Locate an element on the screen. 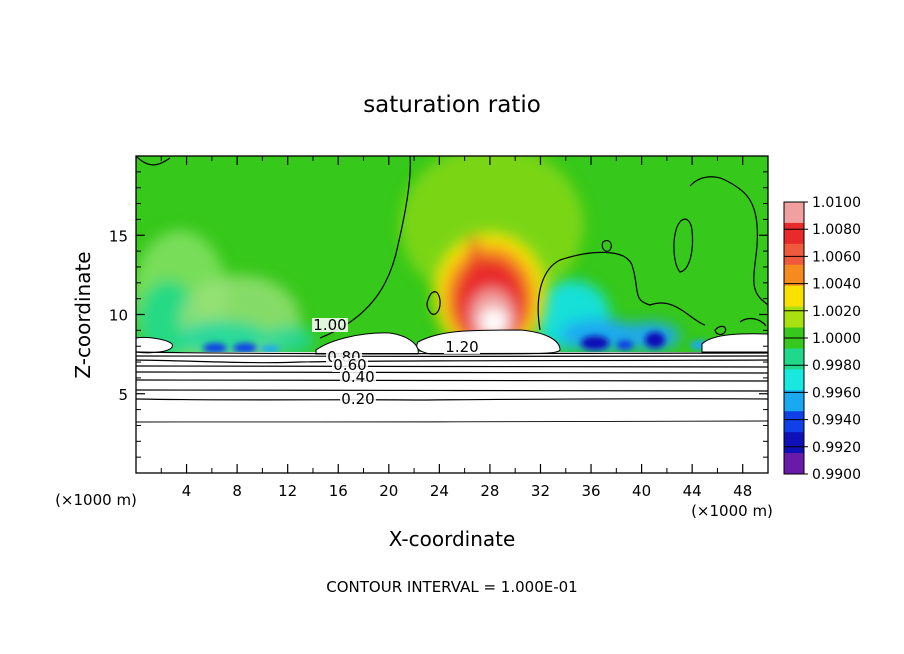  x-tick-label: 16 is located at coordinates (338, 491).